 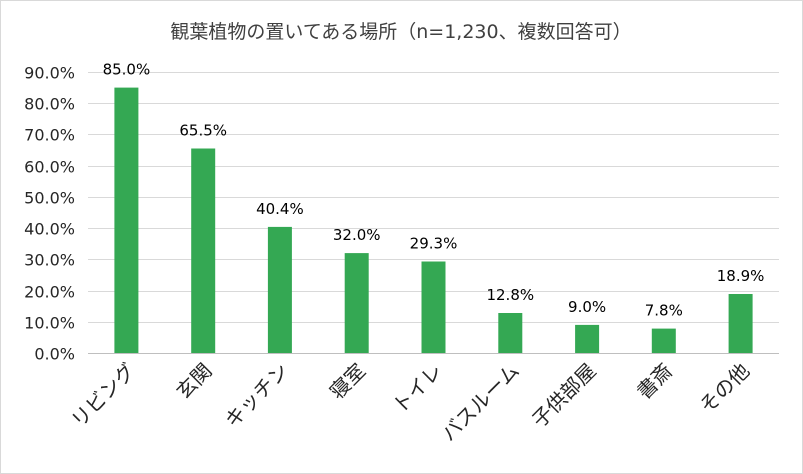 I want to click on data-label: 32.0%, so click(x=357, y=235).